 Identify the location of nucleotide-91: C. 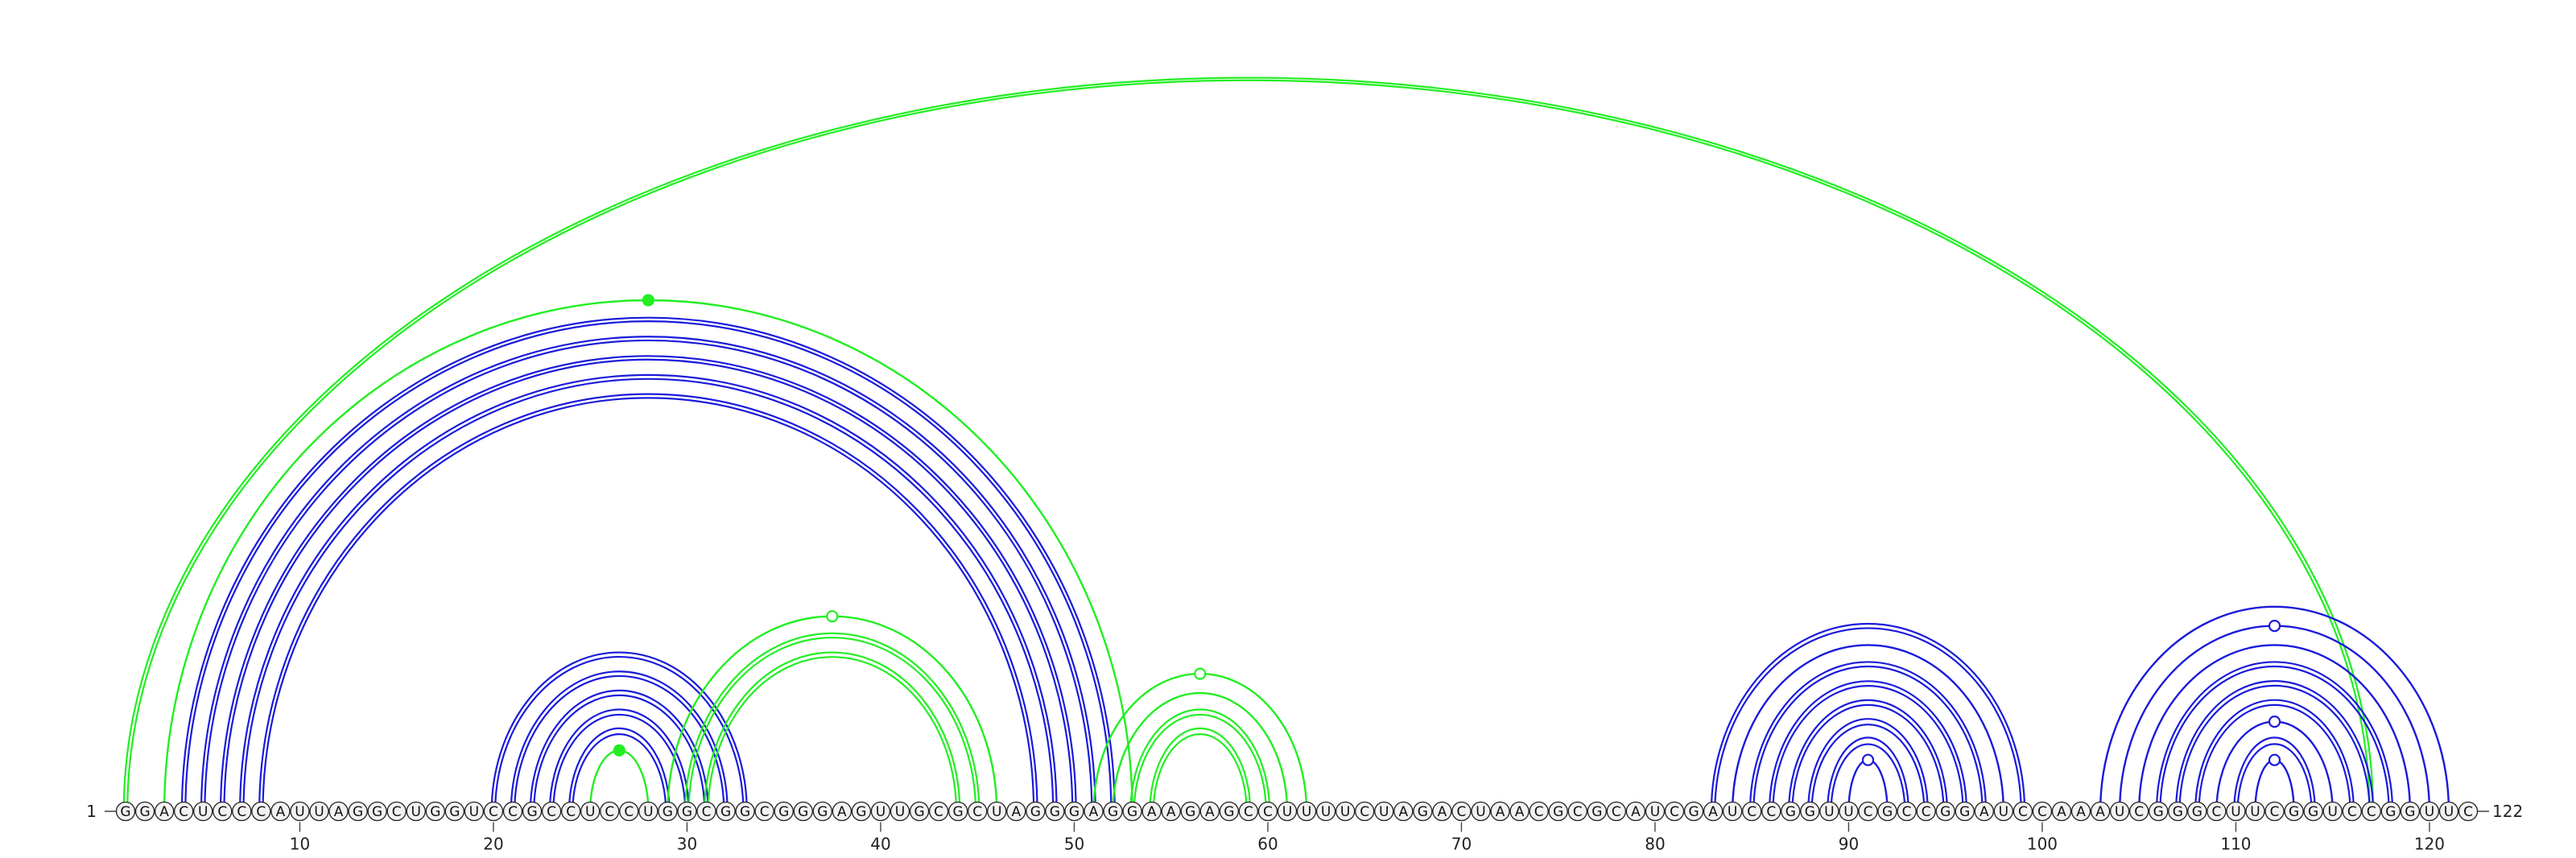
(1868, 812).